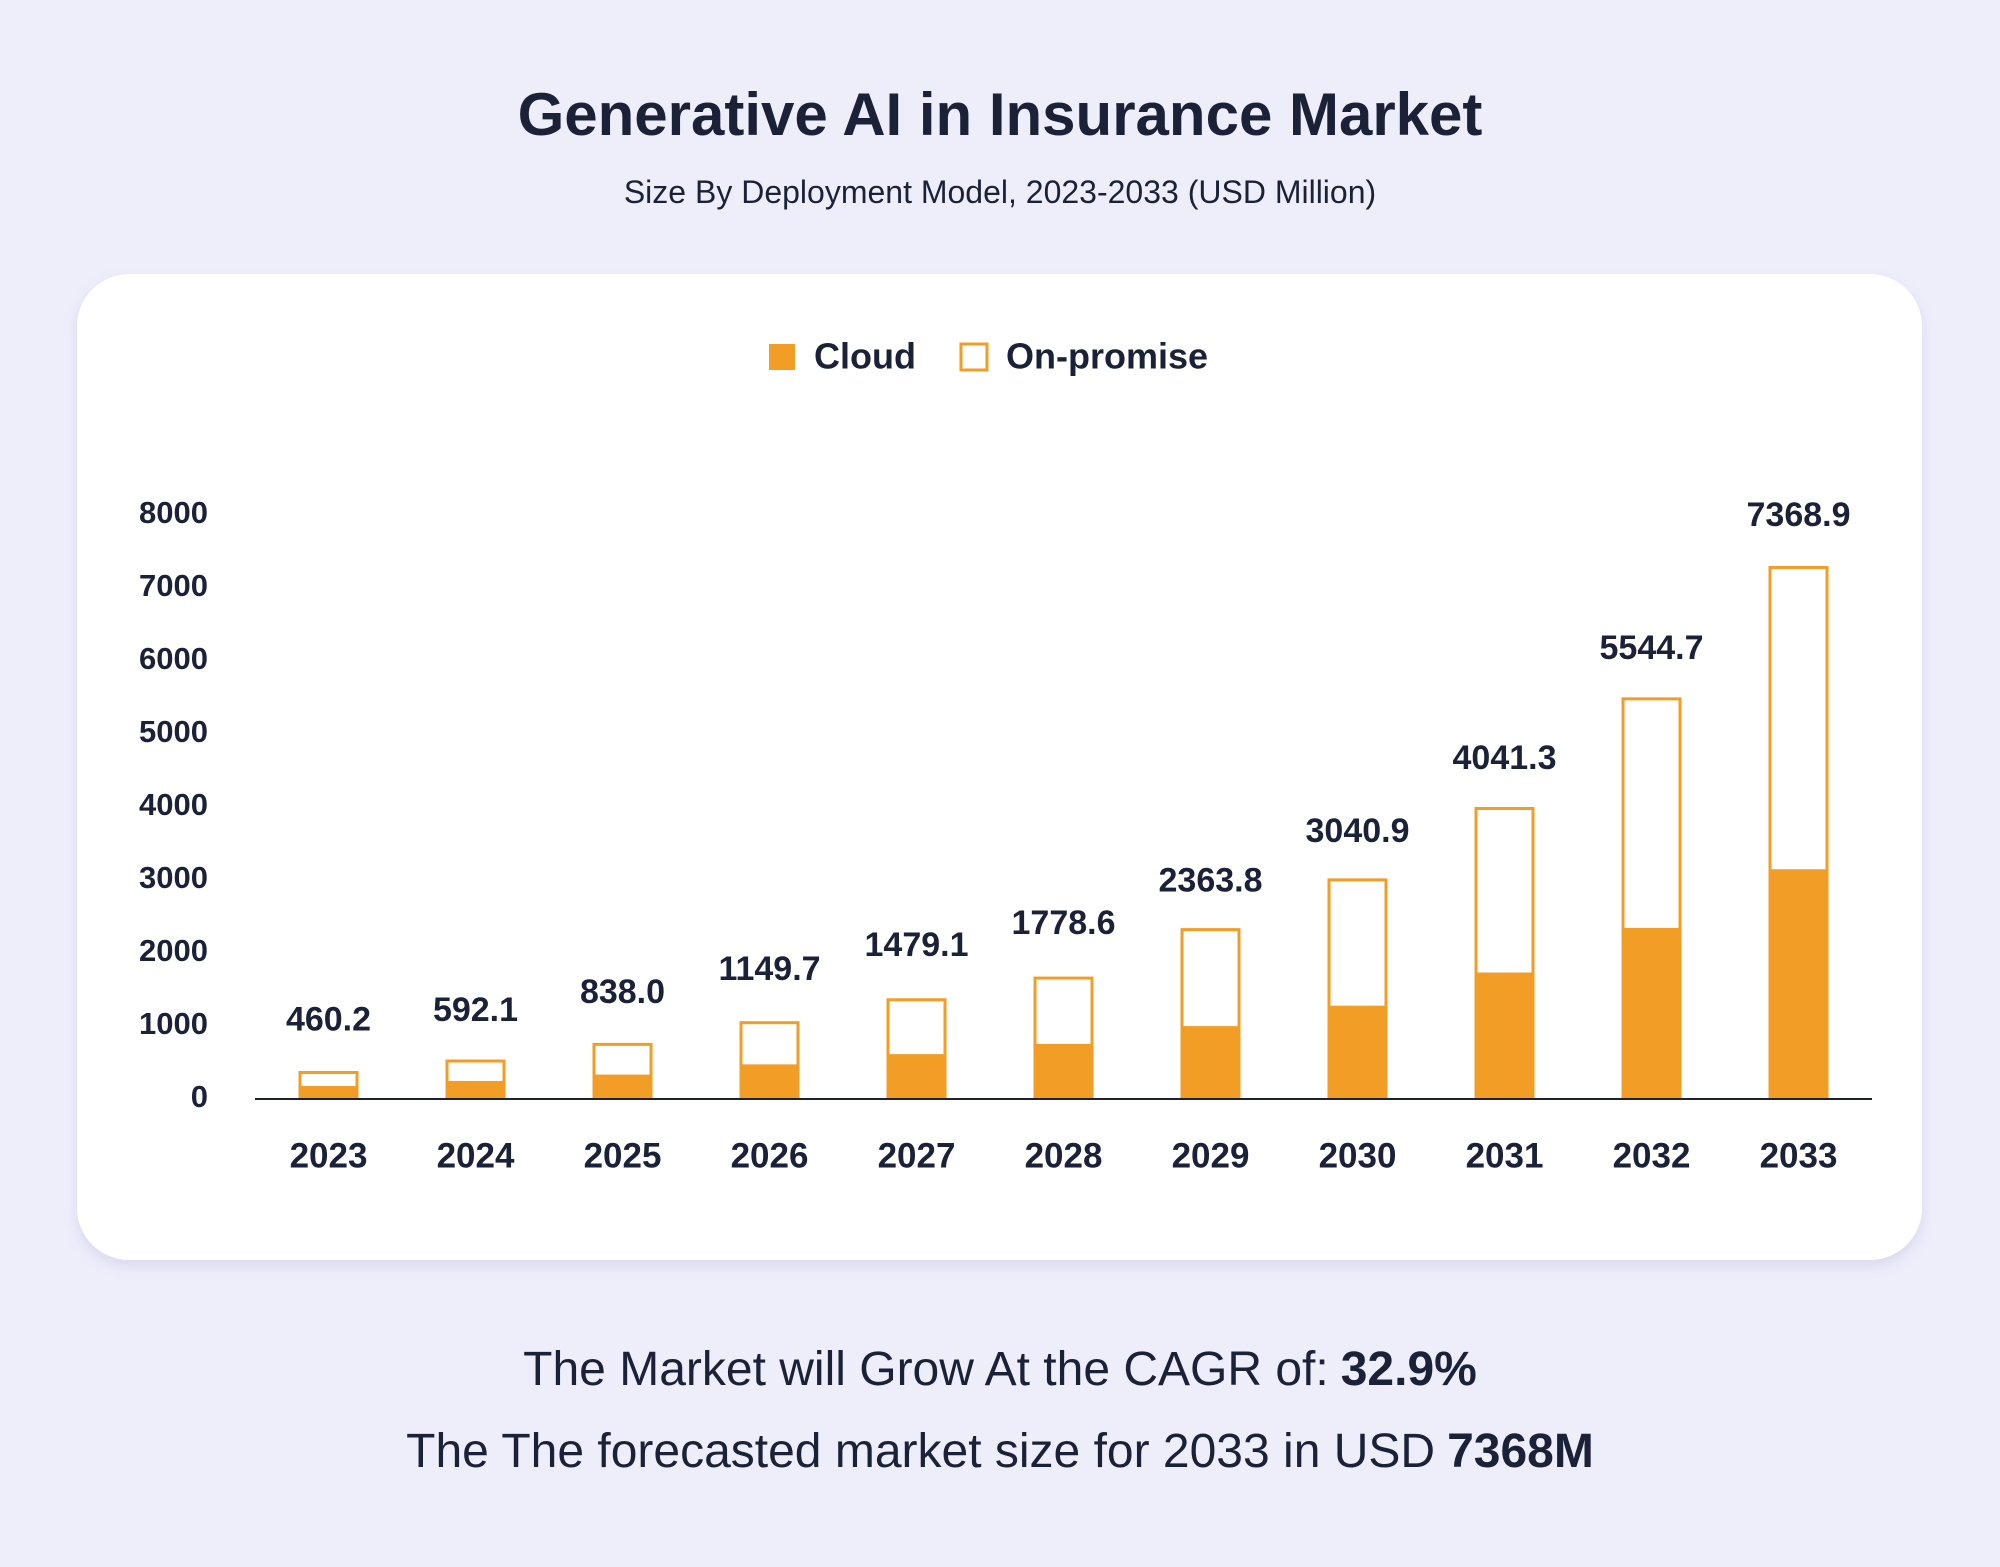 The image size is (2000, 1567). I want to click on x-tick-label: 2031, so click(1505, 1155).